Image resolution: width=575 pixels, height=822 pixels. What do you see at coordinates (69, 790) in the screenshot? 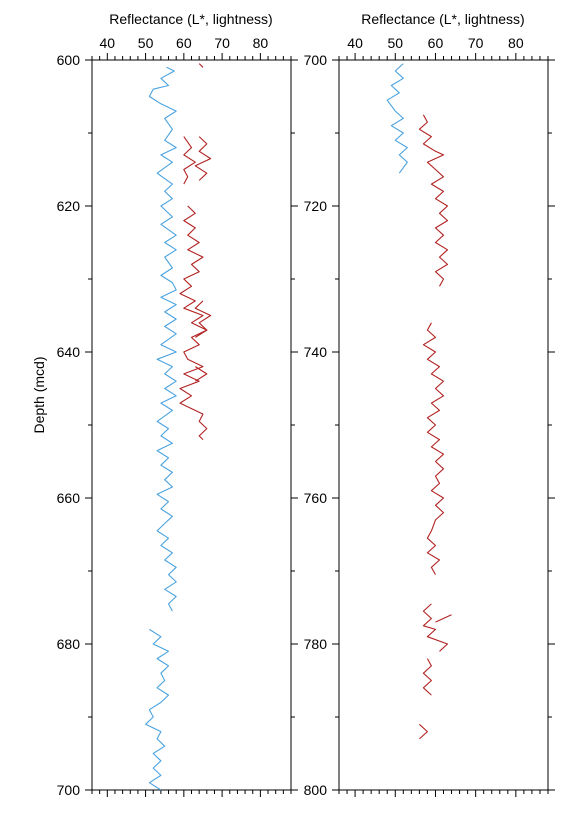
I see `left-y-tick-label: 700` at bounding box center [69, 790].